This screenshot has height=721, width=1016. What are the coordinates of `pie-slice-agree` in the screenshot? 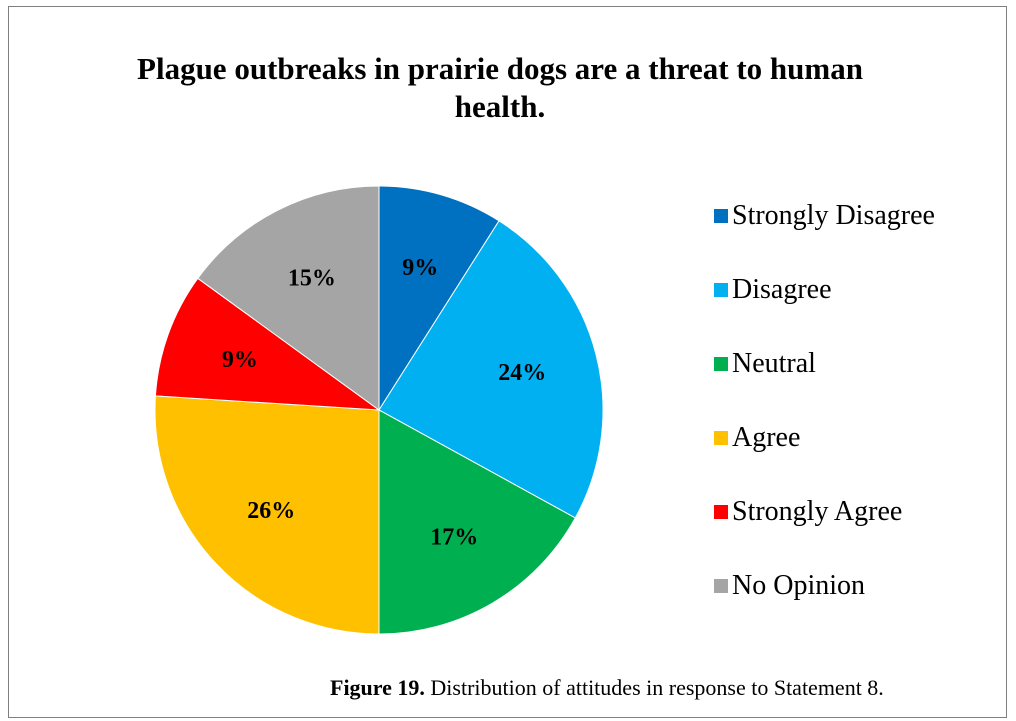 It's located at (267, 515).